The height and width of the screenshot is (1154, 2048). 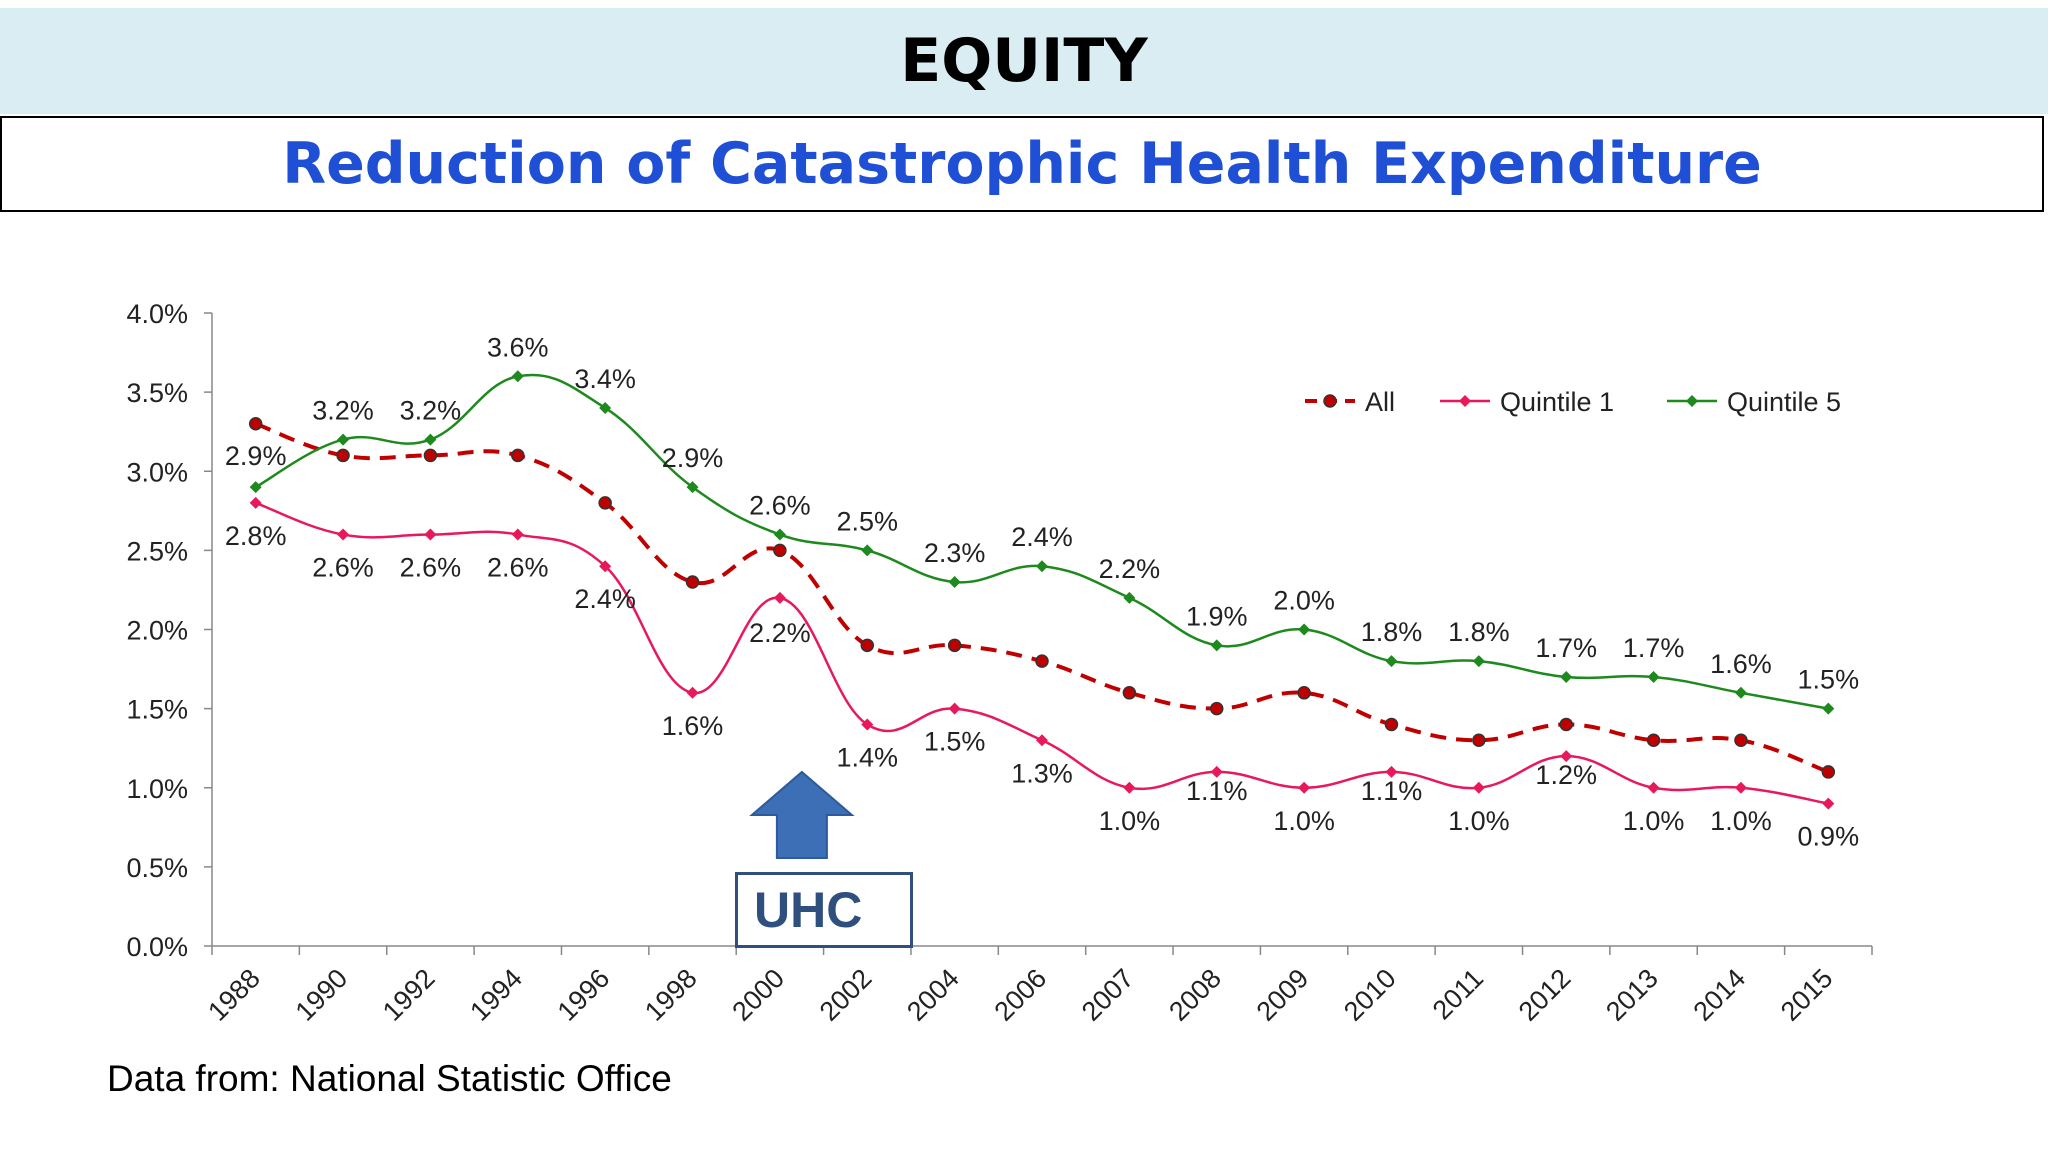 I want to click on x-tick-label: 2000, so click(x=758, y=995).